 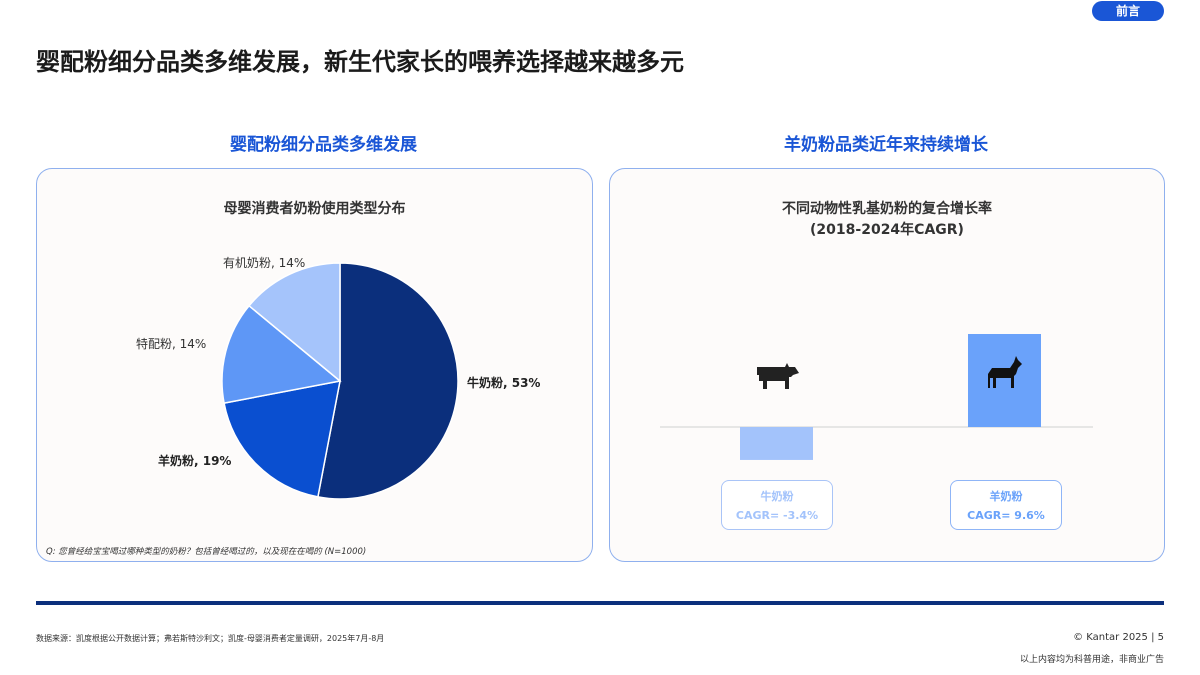 I want to click on goat-icon, so click(x=1005, y=372).